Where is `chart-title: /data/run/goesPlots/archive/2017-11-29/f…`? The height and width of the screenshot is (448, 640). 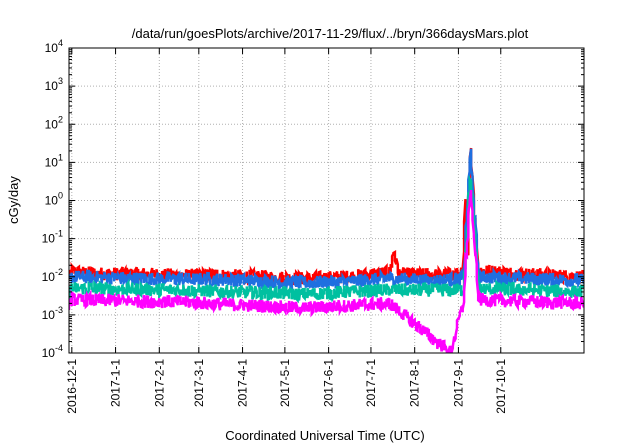 chart-title: /data/run/goesPlots/archive/2017-11-29/f… is located at coordinates (330, 33).